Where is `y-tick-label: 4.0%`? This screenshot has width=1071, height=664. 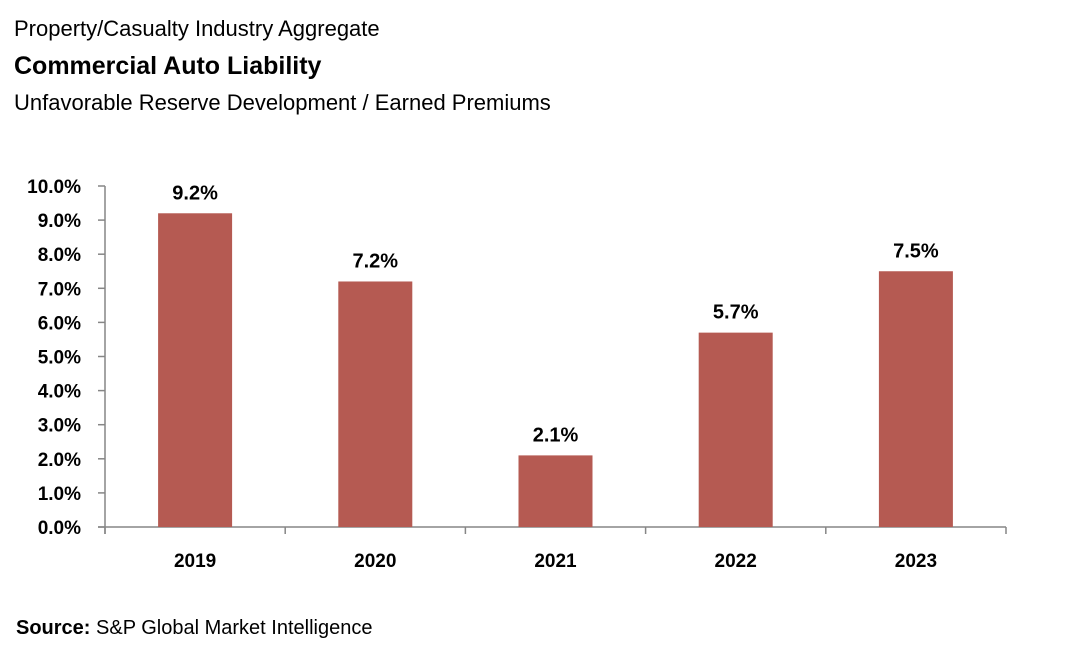 y-tick-label: 4.0% is located at coordinates (59, 392).